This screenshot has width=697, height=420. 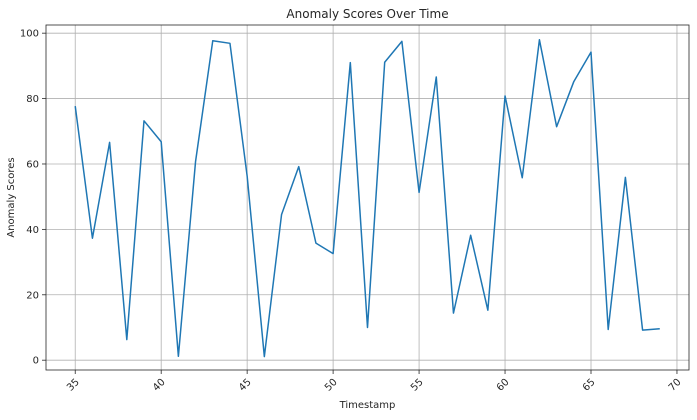 I want to click on y-axis-label: Anomaly Scores, so click(x=11, y=197).